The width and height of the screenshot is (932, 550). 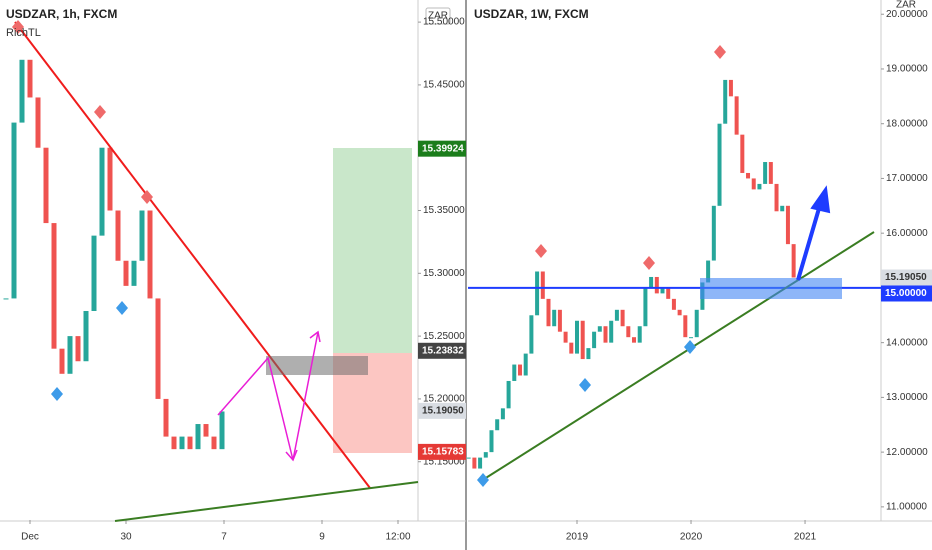 What do you see at coordinates (224, 537) in the screenshot?
I see `x-tick-label: 7` at bounding box center [224, 537].